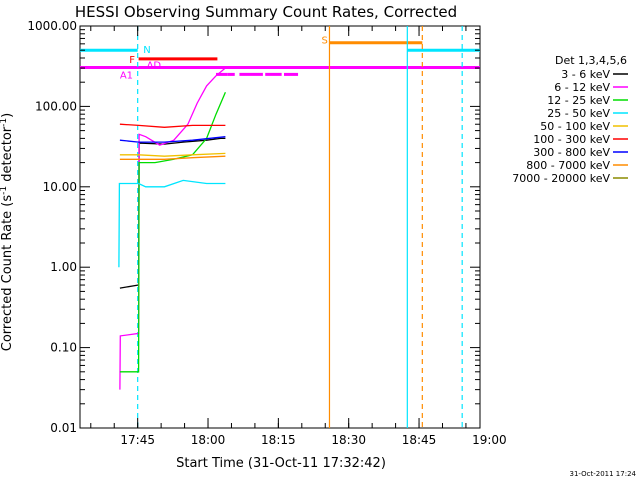  I want to click on y-tick-label: 10.00, so click(60, 187).